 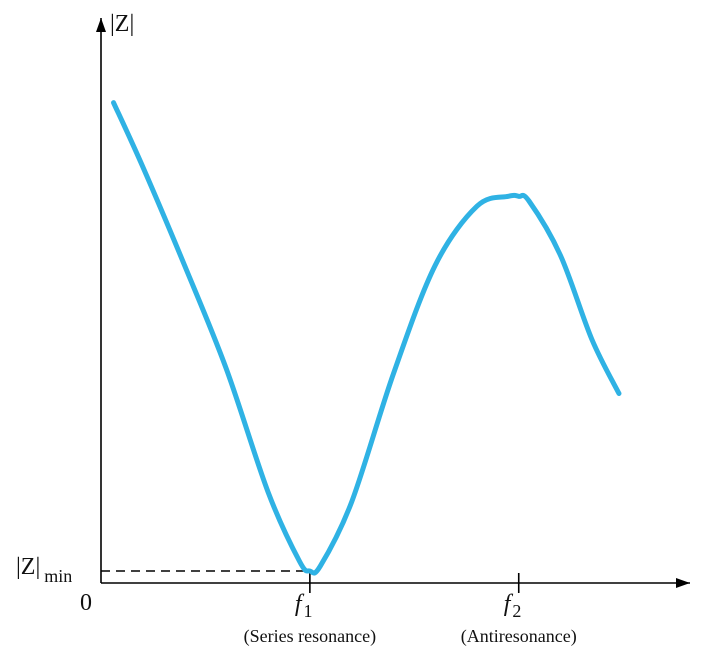 What do you see at coordinates (683, 583) in the screenshot?
I see `x-axis-arrowhead` at bounding box center [683, 583].